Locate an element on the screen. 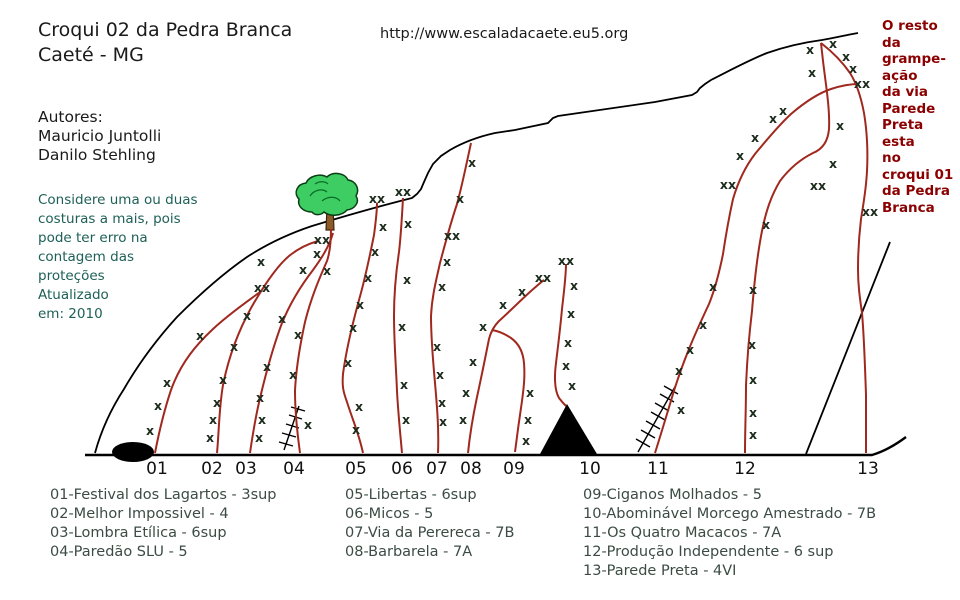 The image size is (960, 600). route-label-02: 02 is located at coordinates (212, 469).